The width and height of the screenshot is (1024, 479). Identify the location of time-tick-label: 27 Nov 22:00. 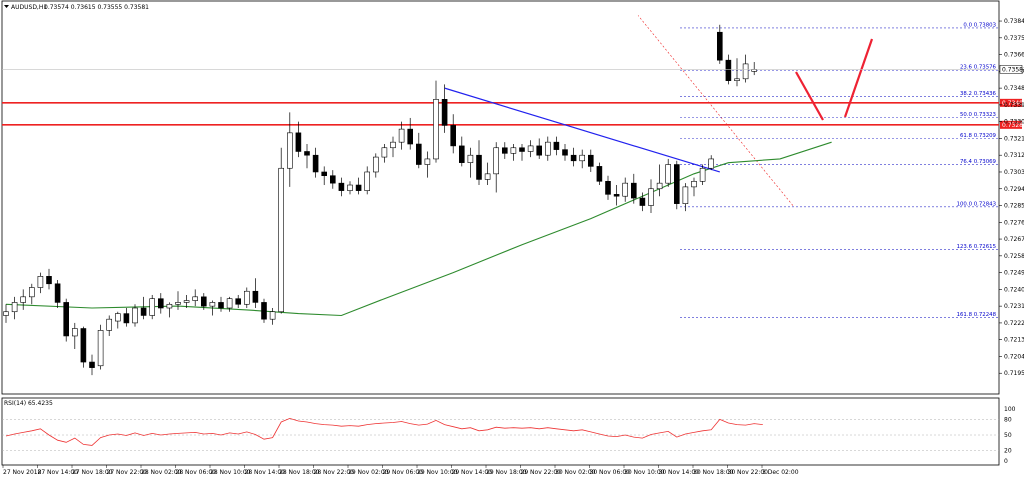
(127, 472).